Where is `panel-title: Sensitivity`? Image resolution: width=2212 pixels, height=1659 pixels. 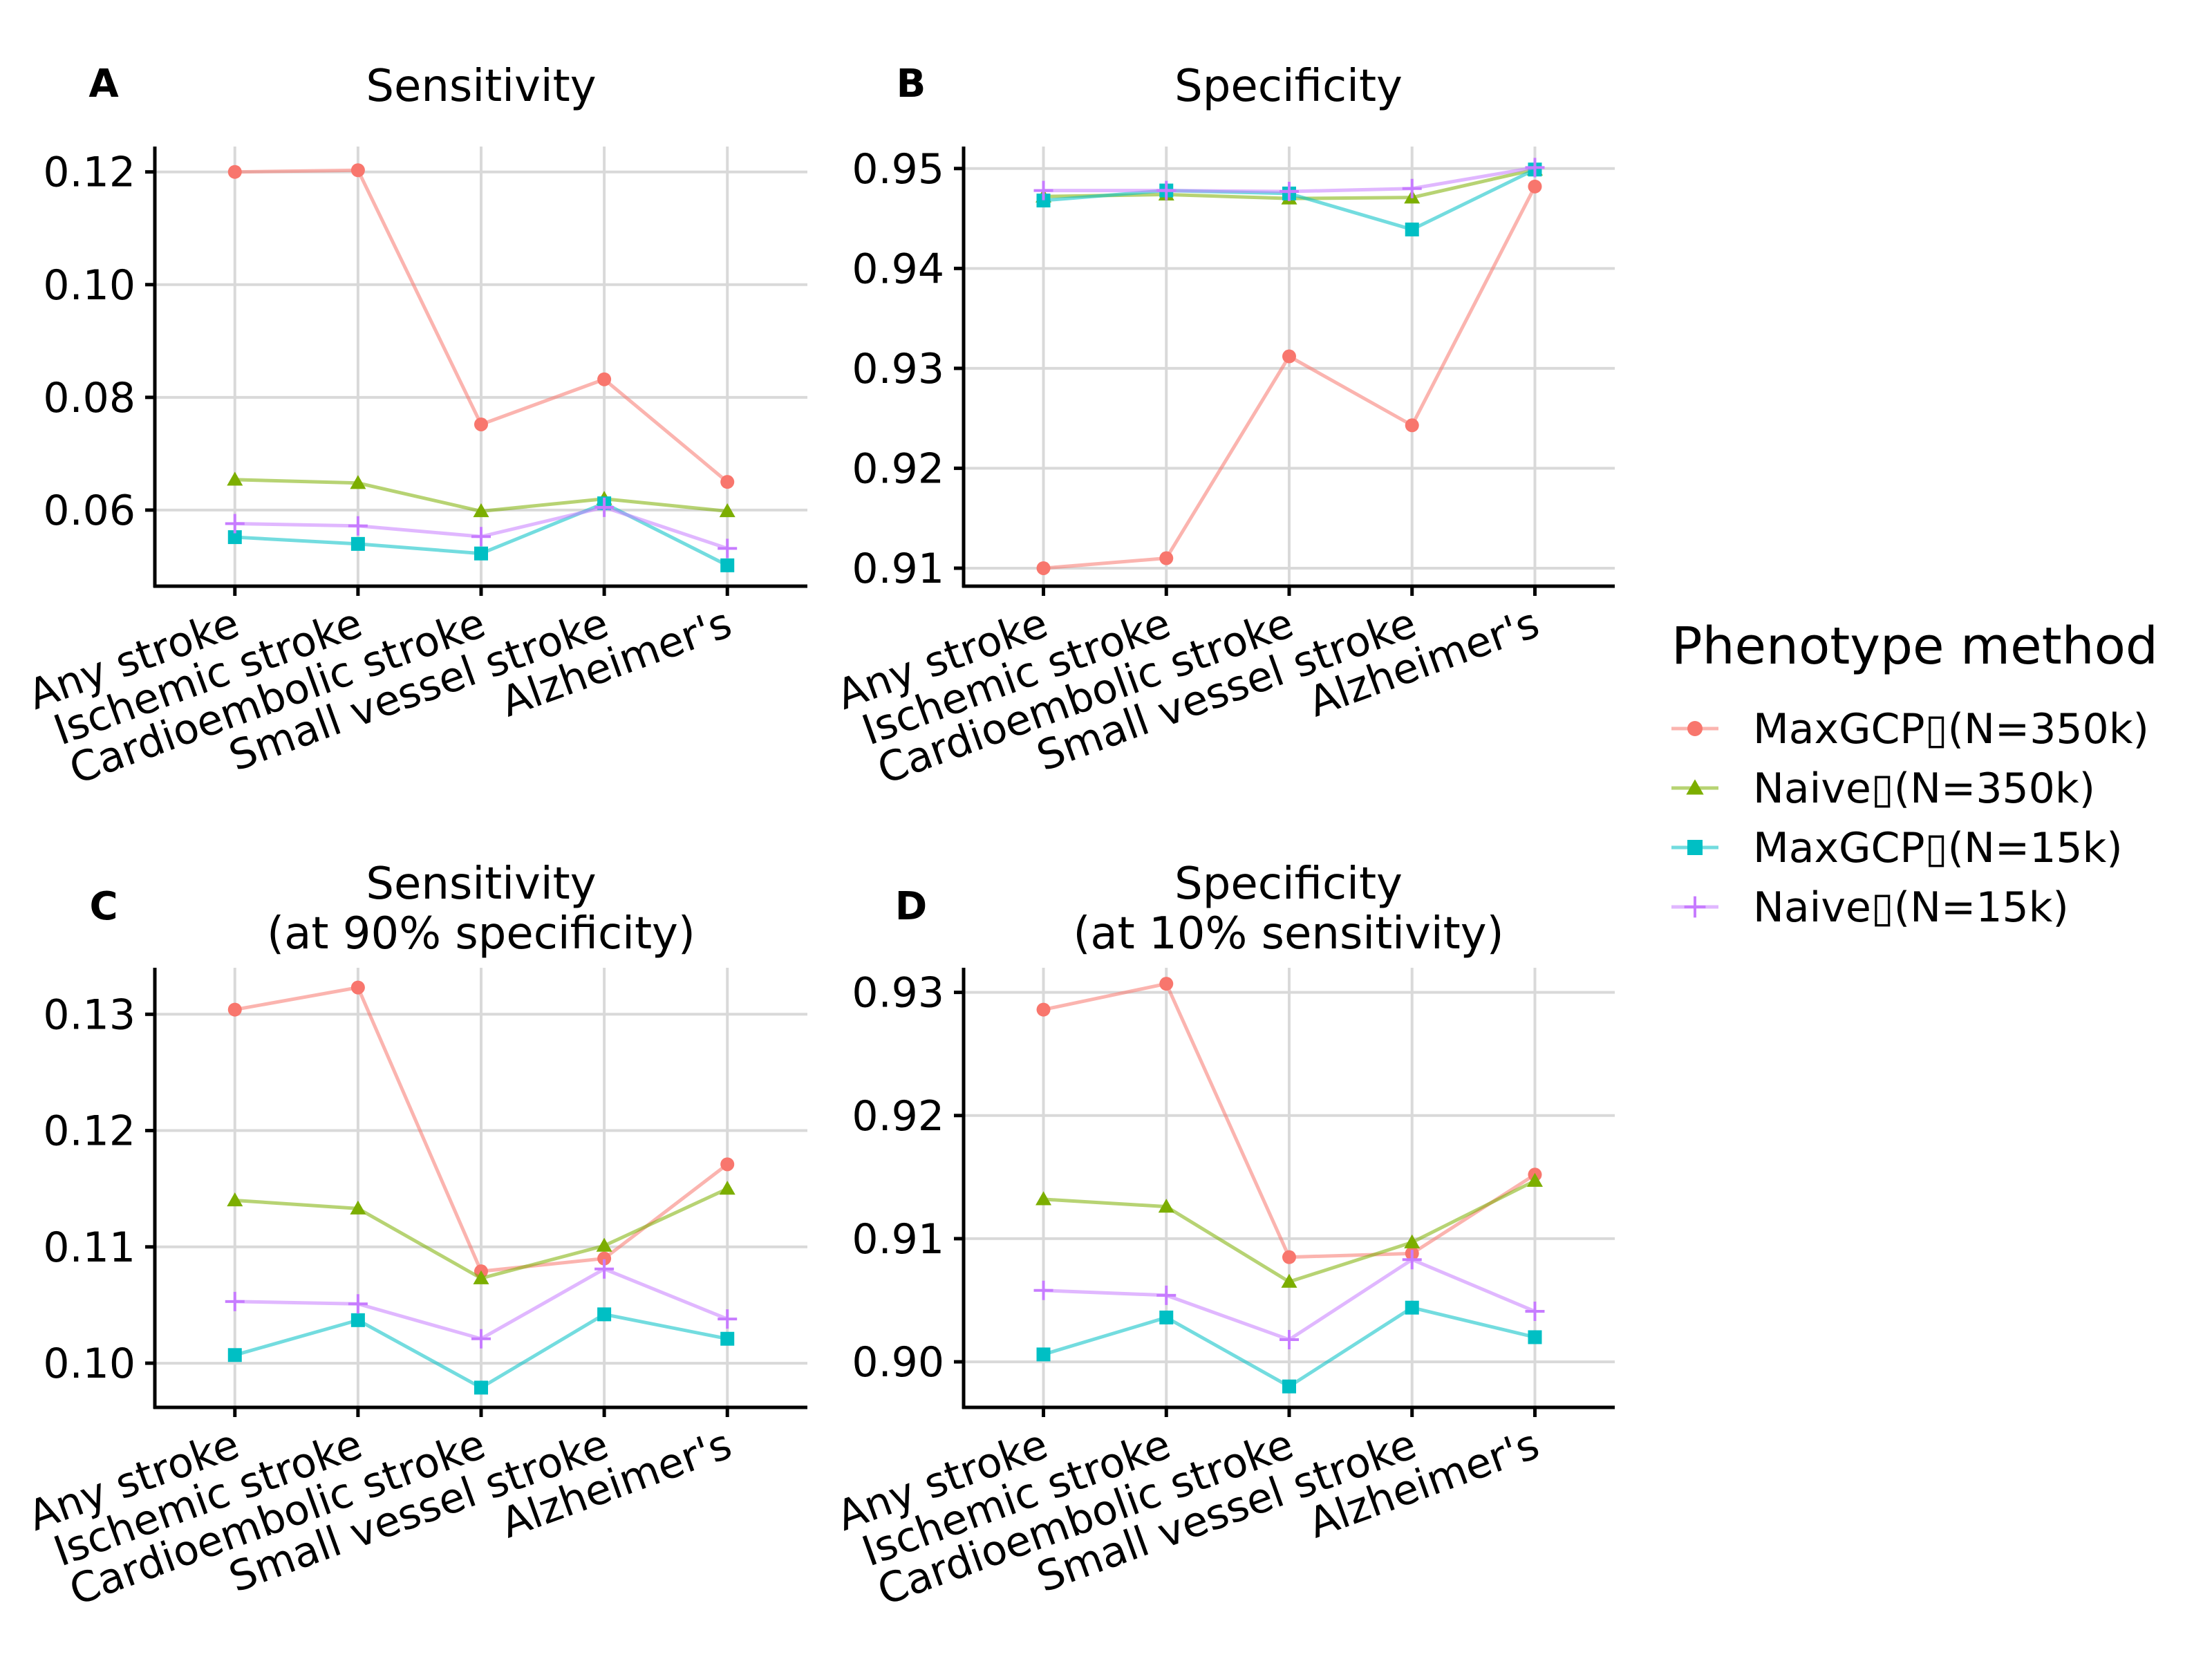
panel-title: Sensitivity is located at coordinates (481, 86).